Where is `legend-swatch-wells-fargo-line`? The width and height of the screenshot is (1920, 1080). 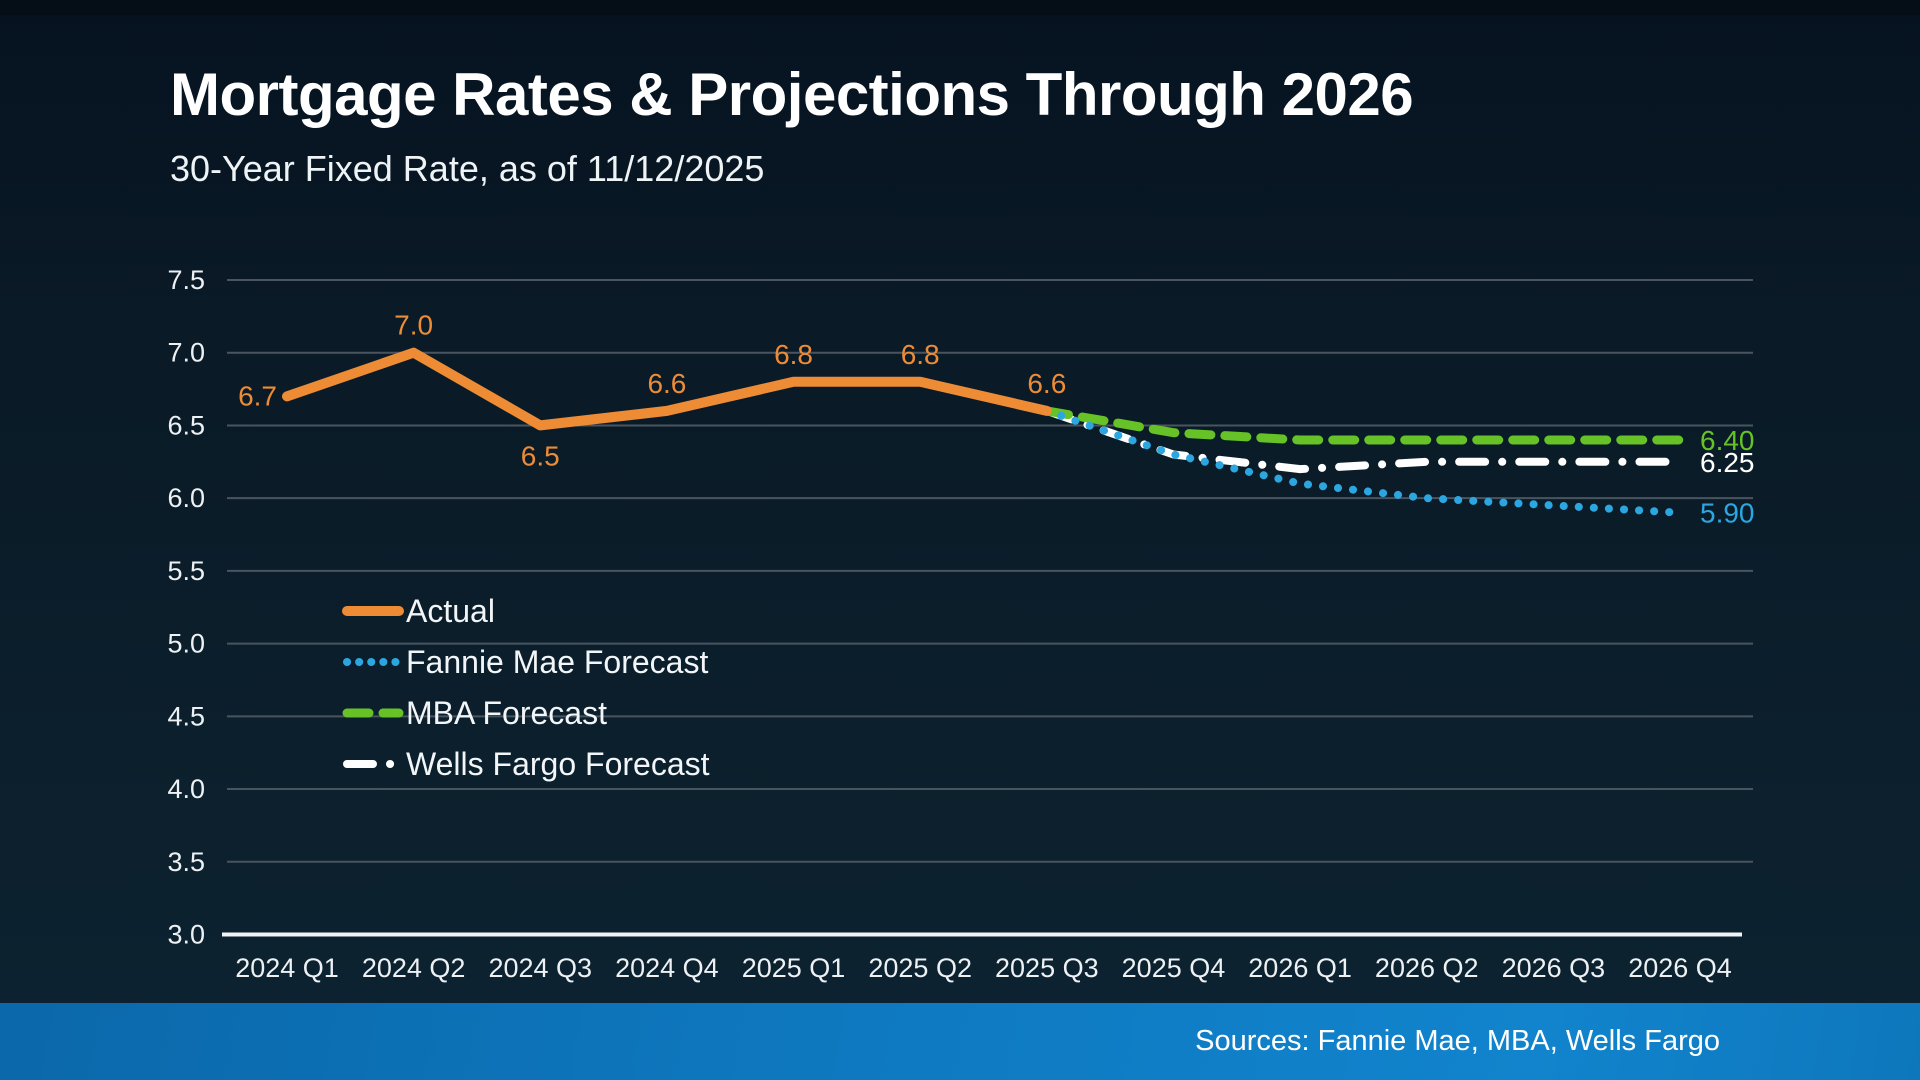 legend-swatch-wells-fargo-line is located at coordinates (373, 764).